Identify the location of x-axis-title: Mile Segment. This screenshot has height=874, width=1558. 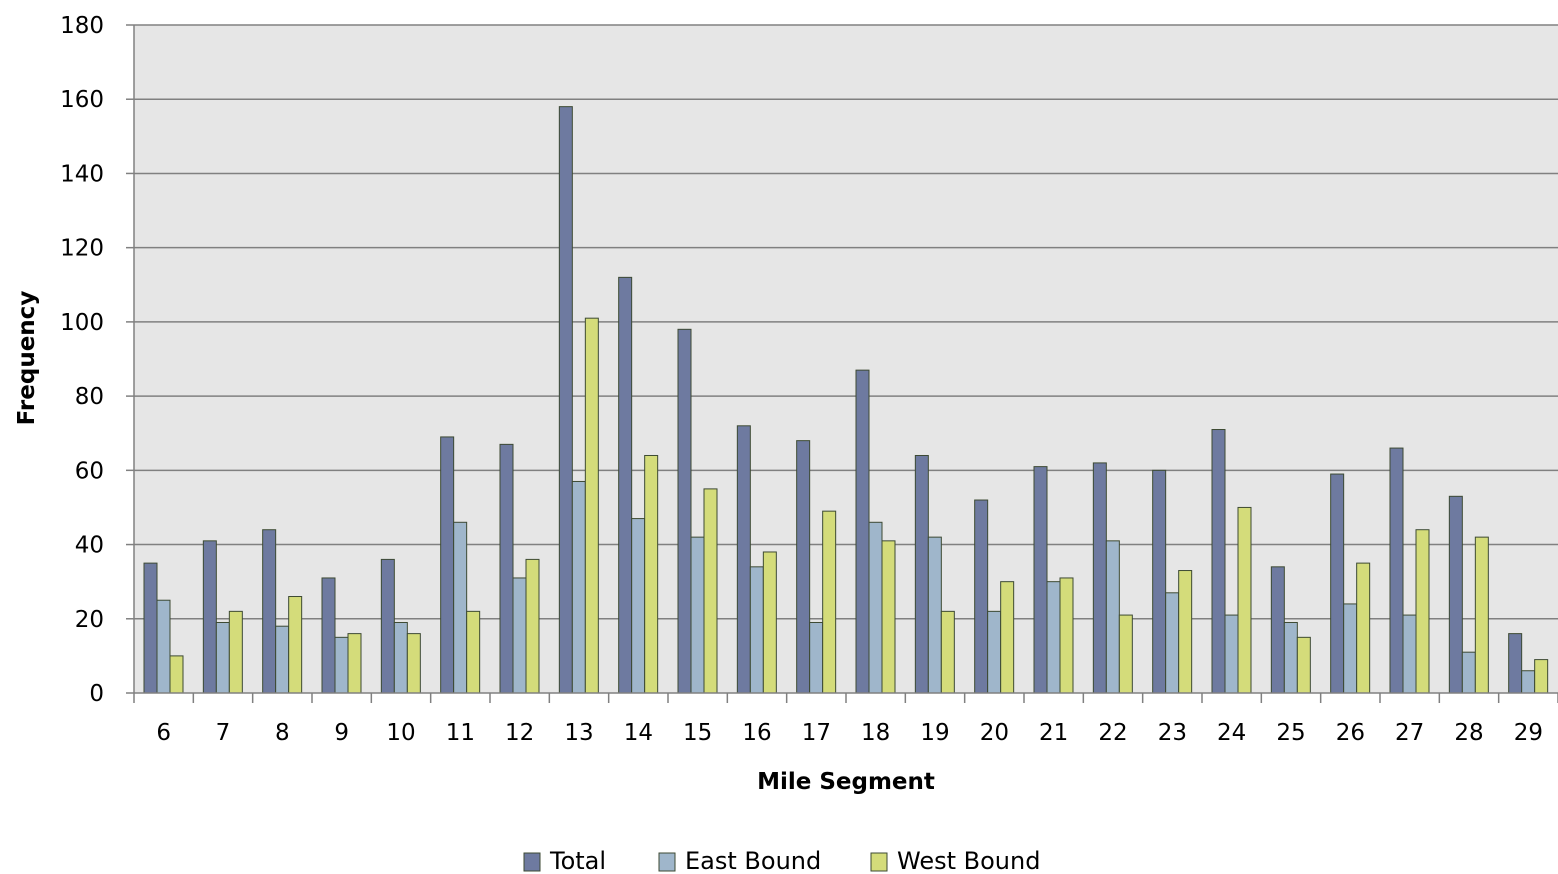
(846, 782).